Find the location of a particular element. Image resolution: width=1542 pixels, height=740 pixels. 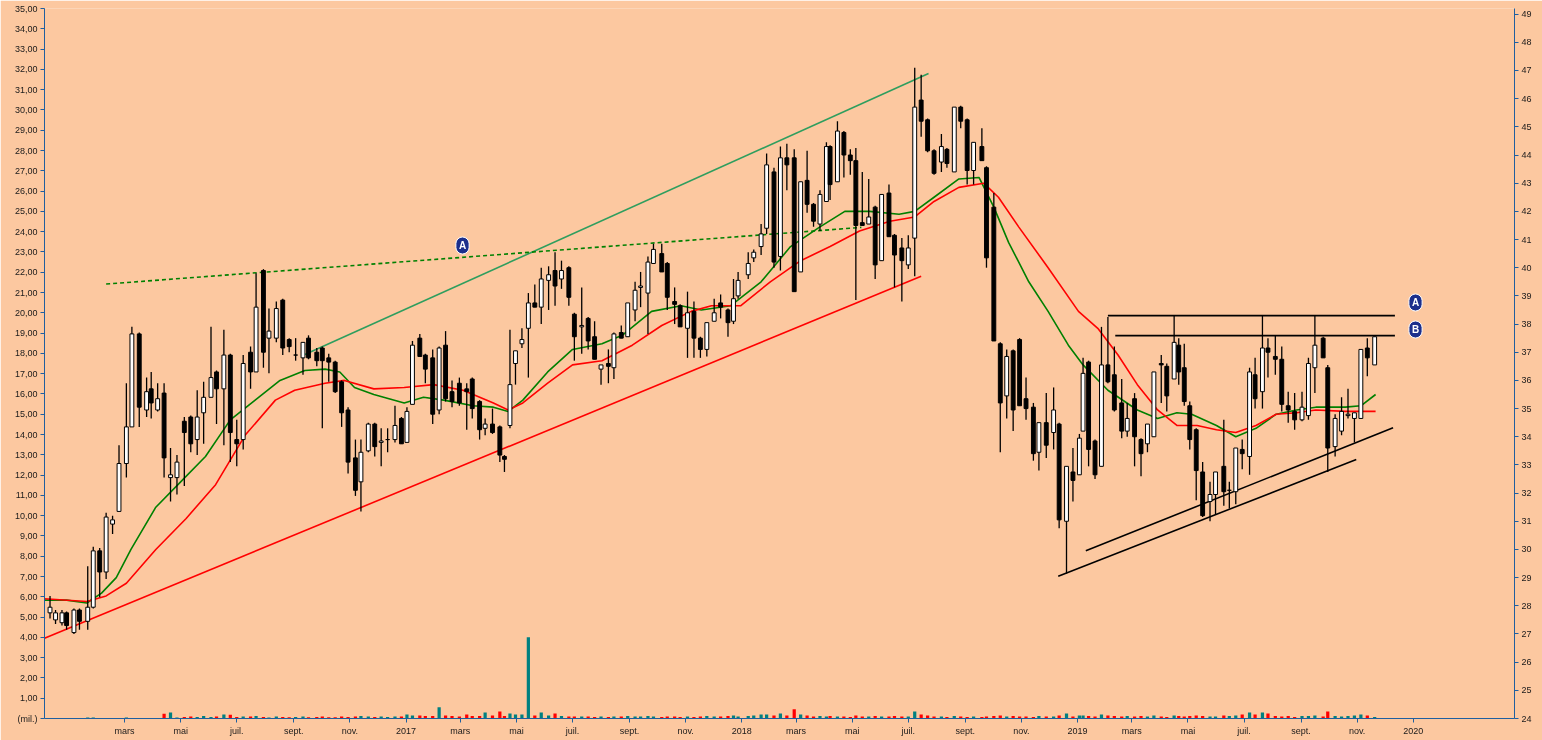

y-tick-label: 15,00 is located at coordinates (26, 414).